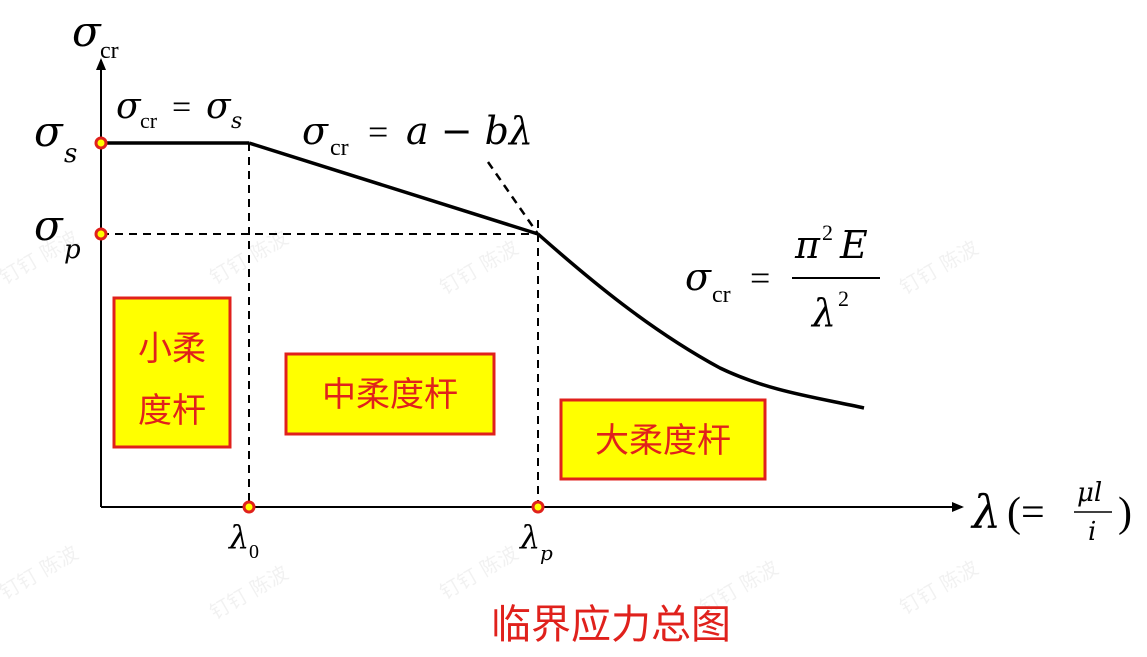 Image resolution: width=1147 pixels, height=657 pixels. I want to click on sigma-s-marker, so click(101, 143).